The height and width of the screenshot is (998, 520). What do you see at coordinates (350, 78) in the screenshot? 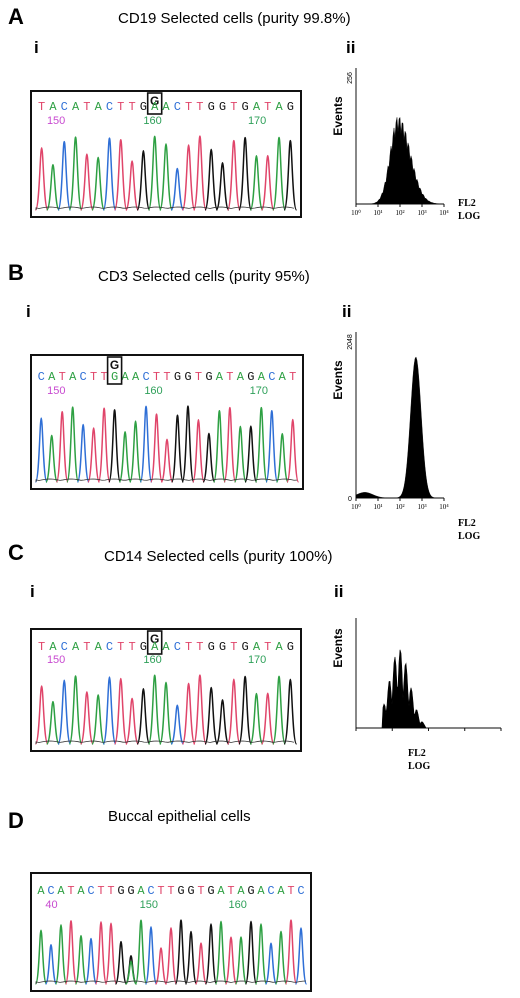
I see `flow-y-max-label: 256` at bounding box center [350, 78].